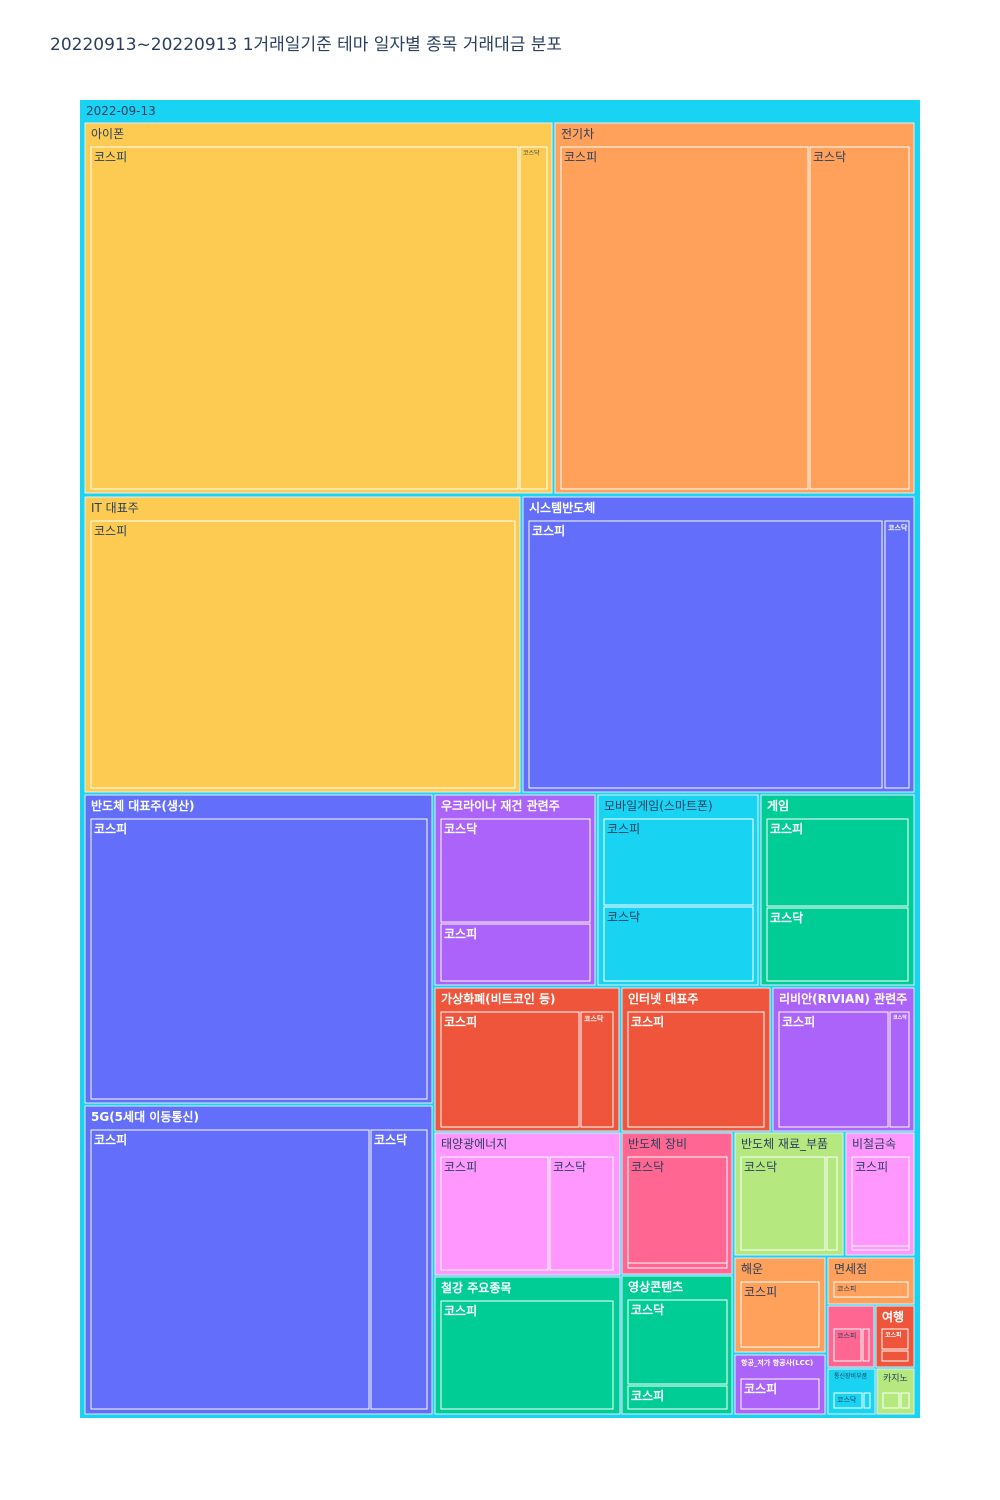  I want to click on theme-8-label: 게임, so click(778, 806).